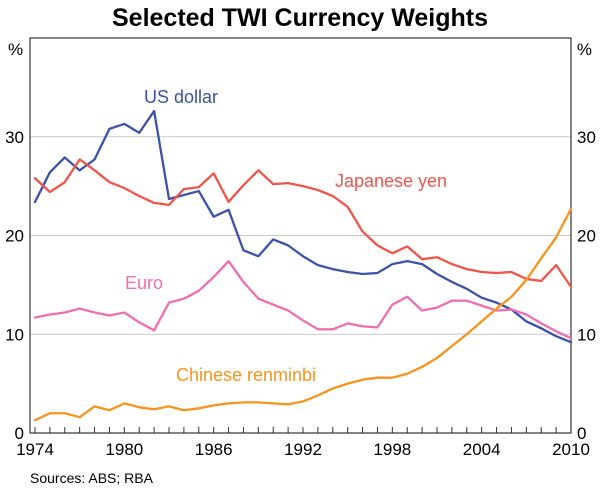  Describe the element at coordinates (16, 49) in the screenshot. I see `y-axis-unit-left: %` at that location.